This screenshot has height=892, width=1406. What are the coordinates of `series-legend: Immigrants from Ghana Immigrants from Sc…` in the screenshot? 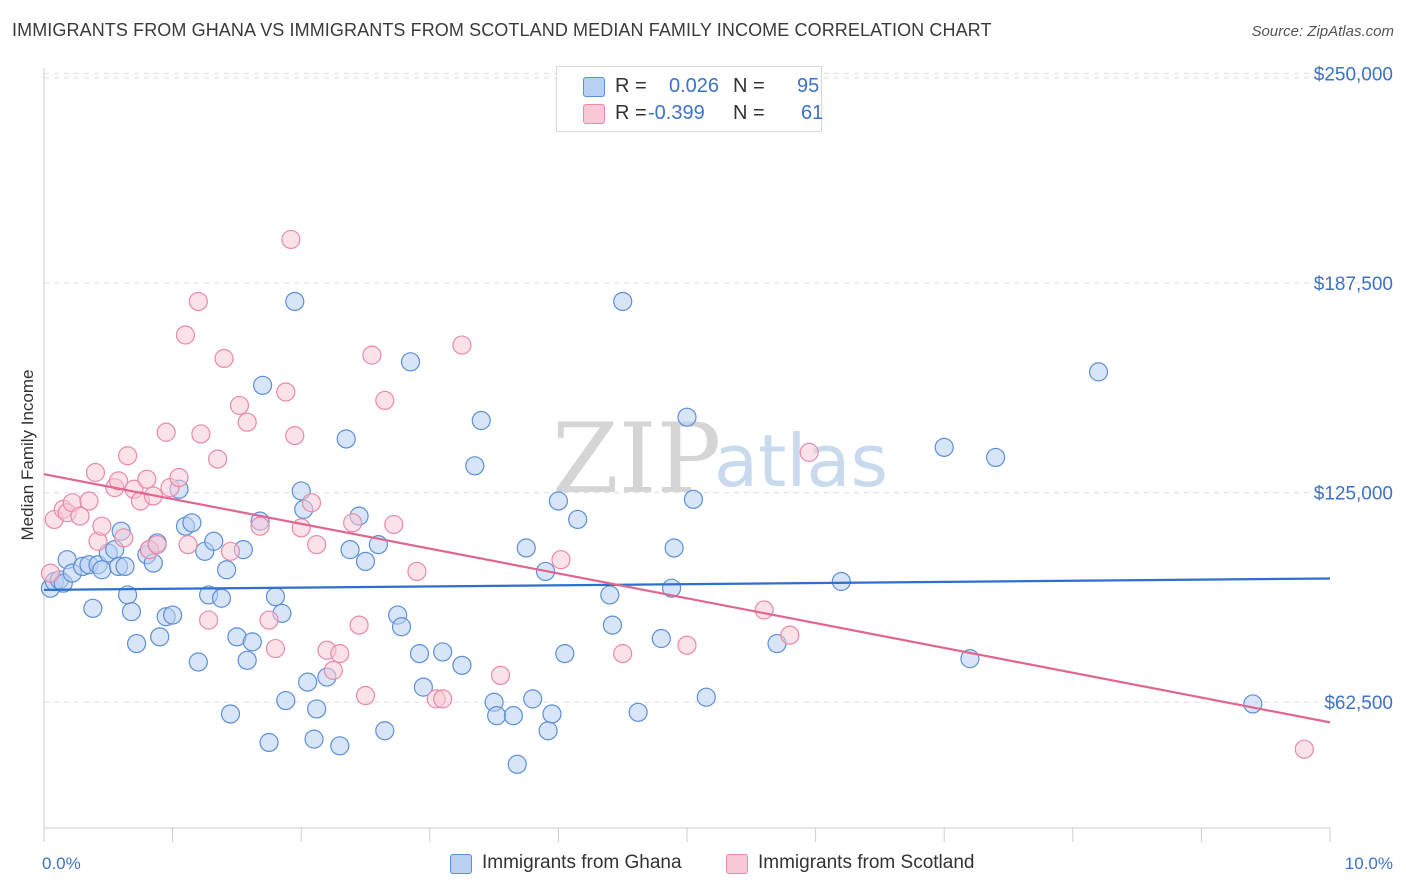 It's located at (703, 865).